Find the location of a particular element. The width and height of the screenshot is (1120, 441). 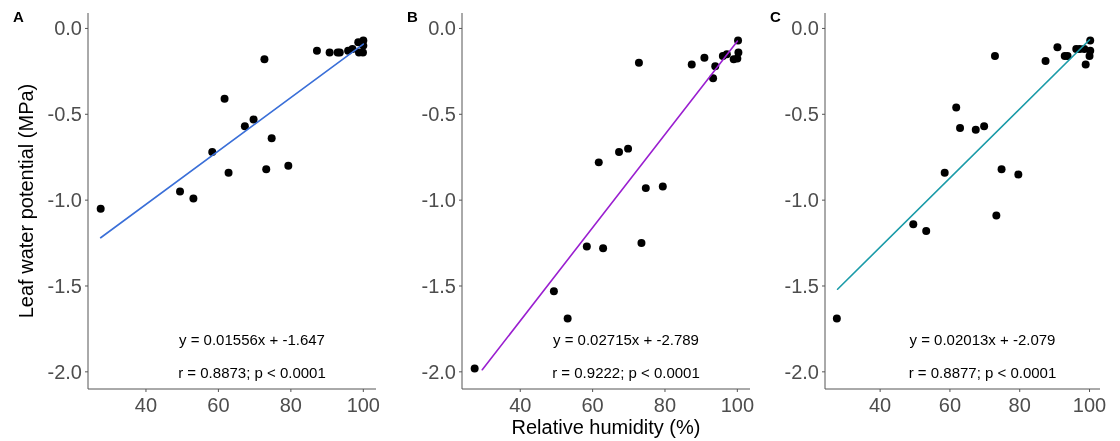

y-axis-title: Leaf water potential (MPa) is located at coordinates (26, 201).